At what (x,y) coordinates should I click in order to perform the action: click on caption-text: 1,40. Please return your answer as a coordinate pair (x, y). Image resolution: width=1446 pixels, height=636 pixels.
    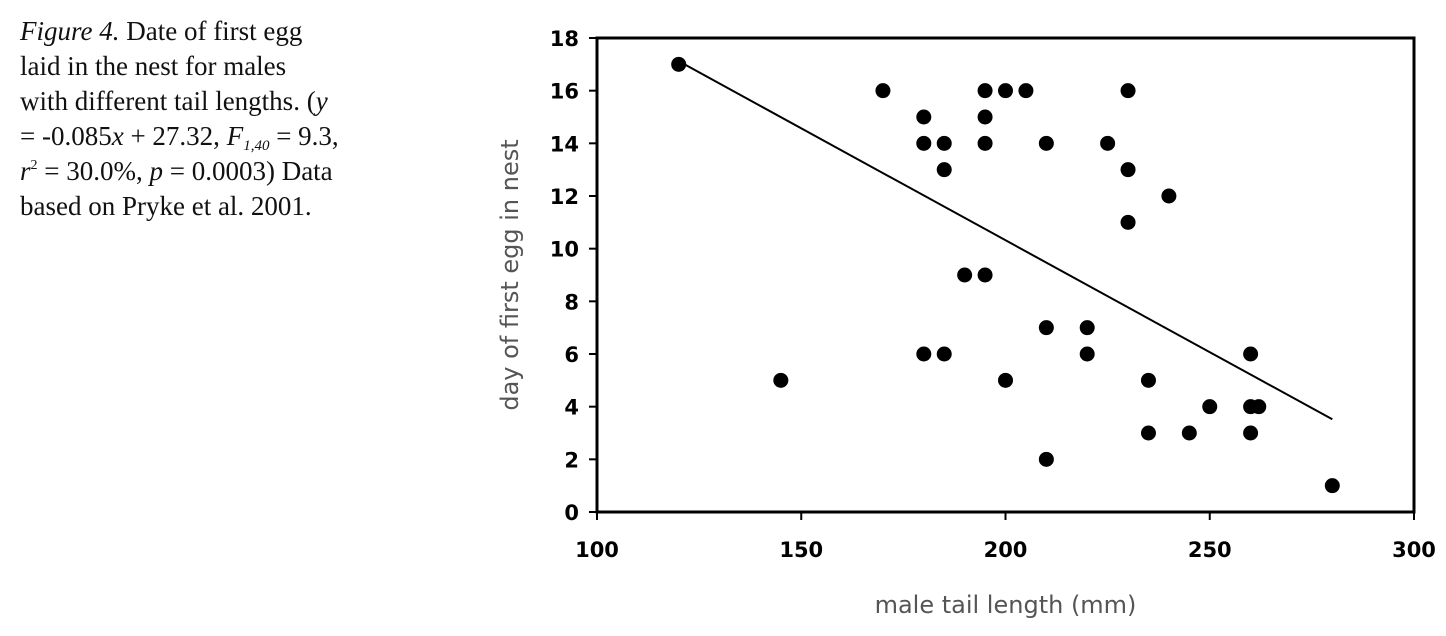
    Looking at the image, I should click on (256, 146).